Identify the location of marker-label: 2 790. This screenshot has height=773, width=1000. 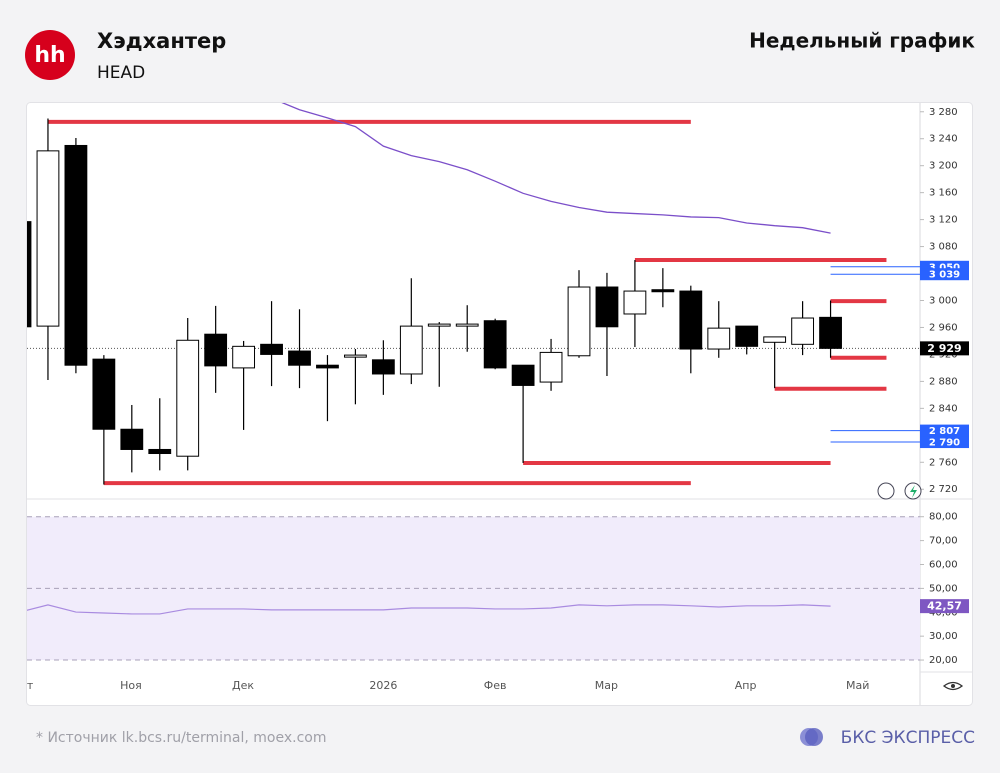
(944, 443).